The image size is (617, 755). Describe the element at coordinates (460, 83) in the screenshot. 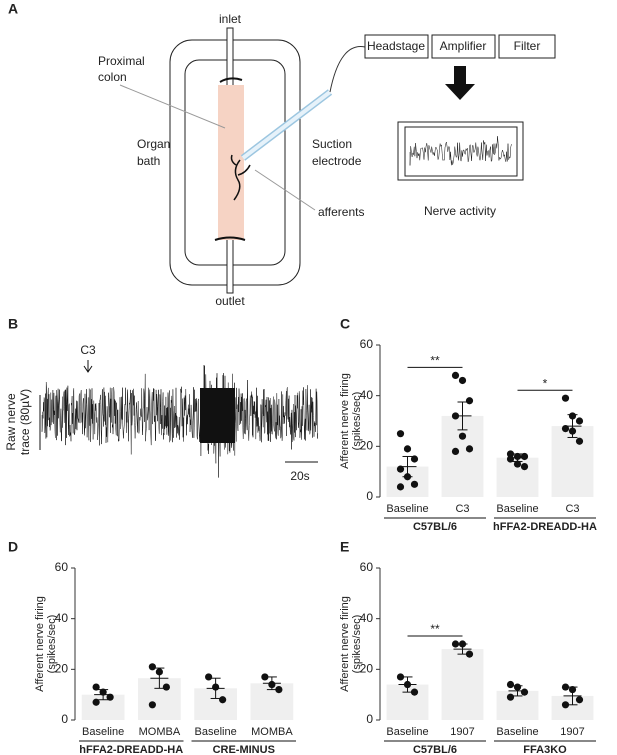

I see `arrow` at that location.